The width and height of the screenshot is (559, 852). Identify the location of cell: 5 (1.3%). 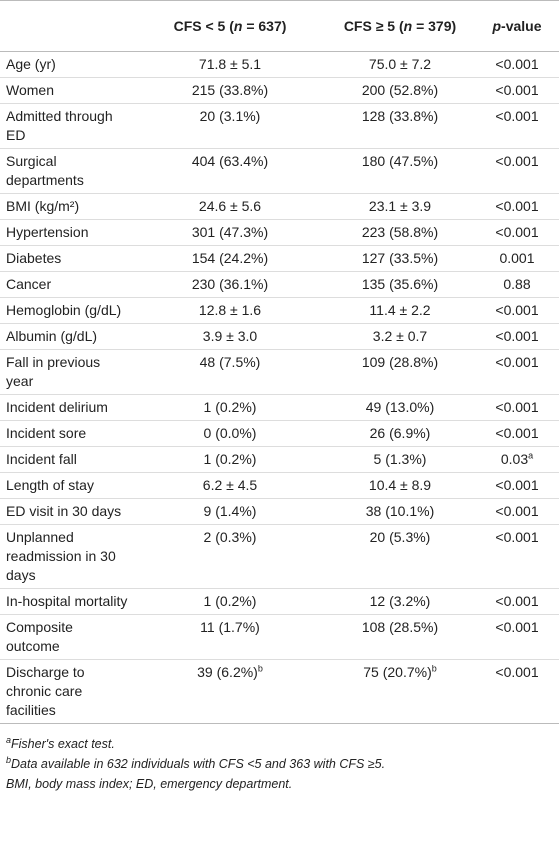
(400, 459).